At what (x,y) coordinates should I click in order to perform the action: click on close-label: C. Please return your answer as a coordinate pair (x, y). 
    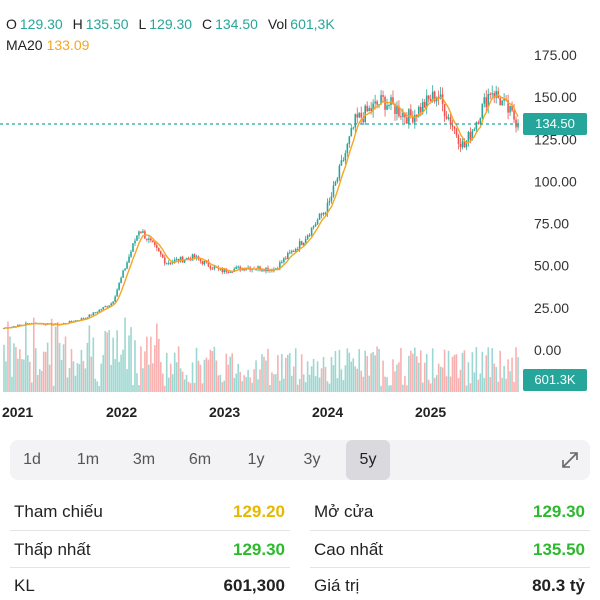
    Looking at the image, I should click on (207, 24).